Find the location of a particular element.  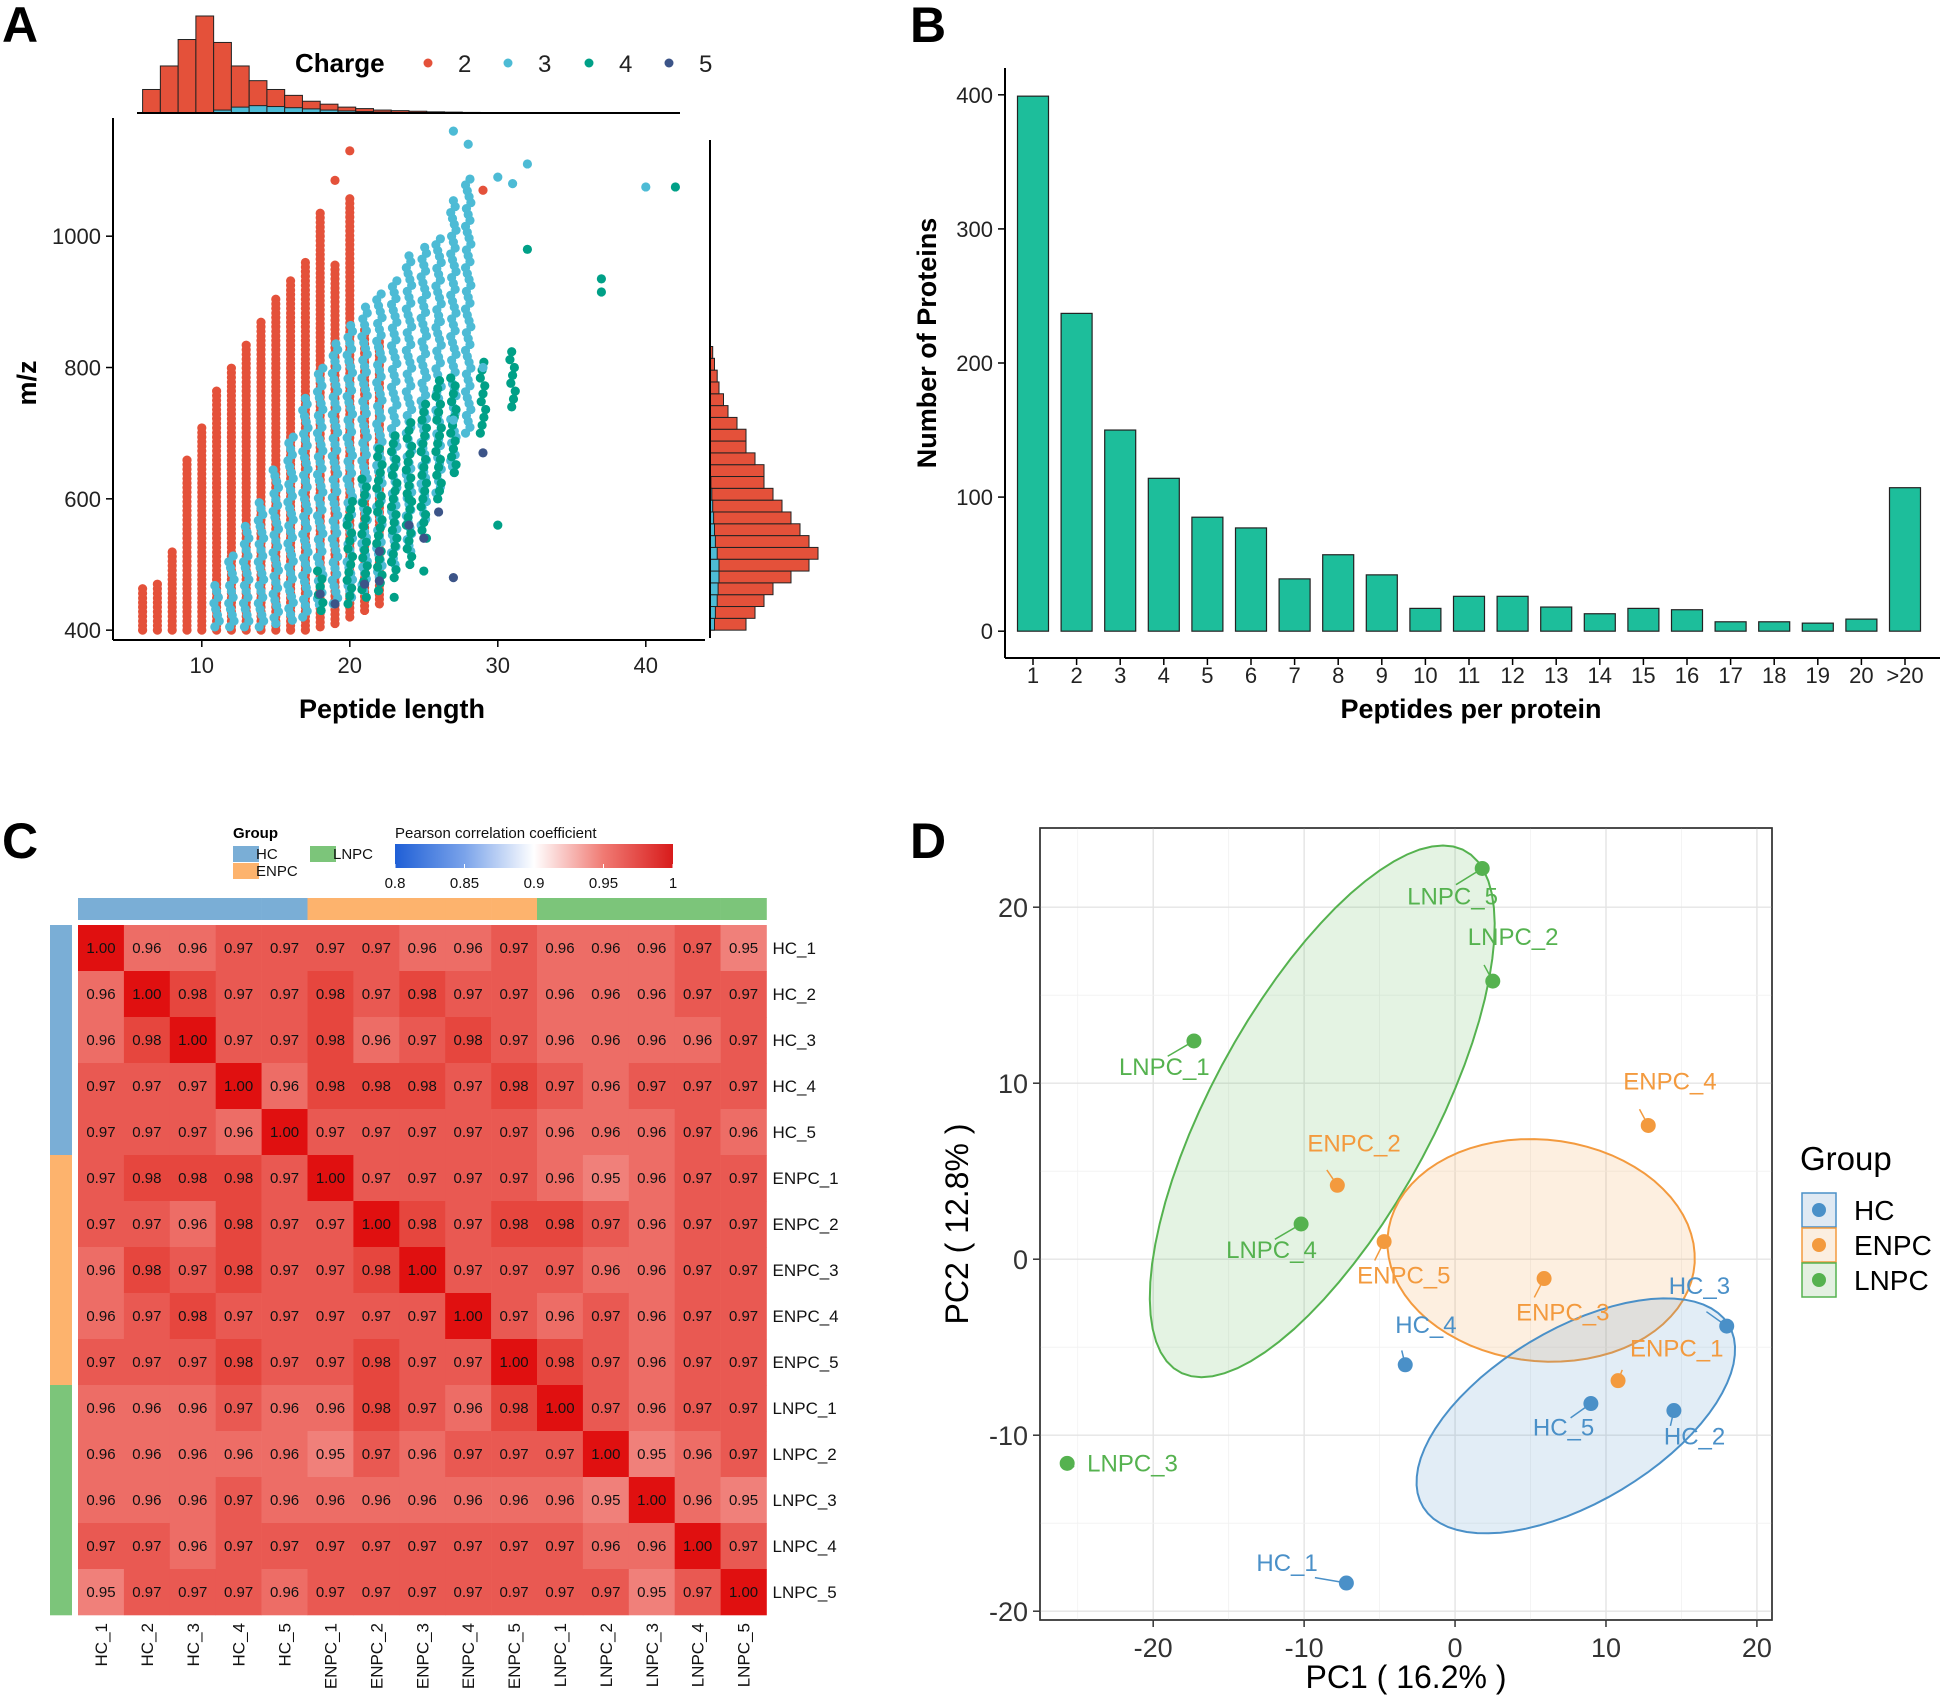

x-tick-label: 20 is located at coordinates (1861, 675).